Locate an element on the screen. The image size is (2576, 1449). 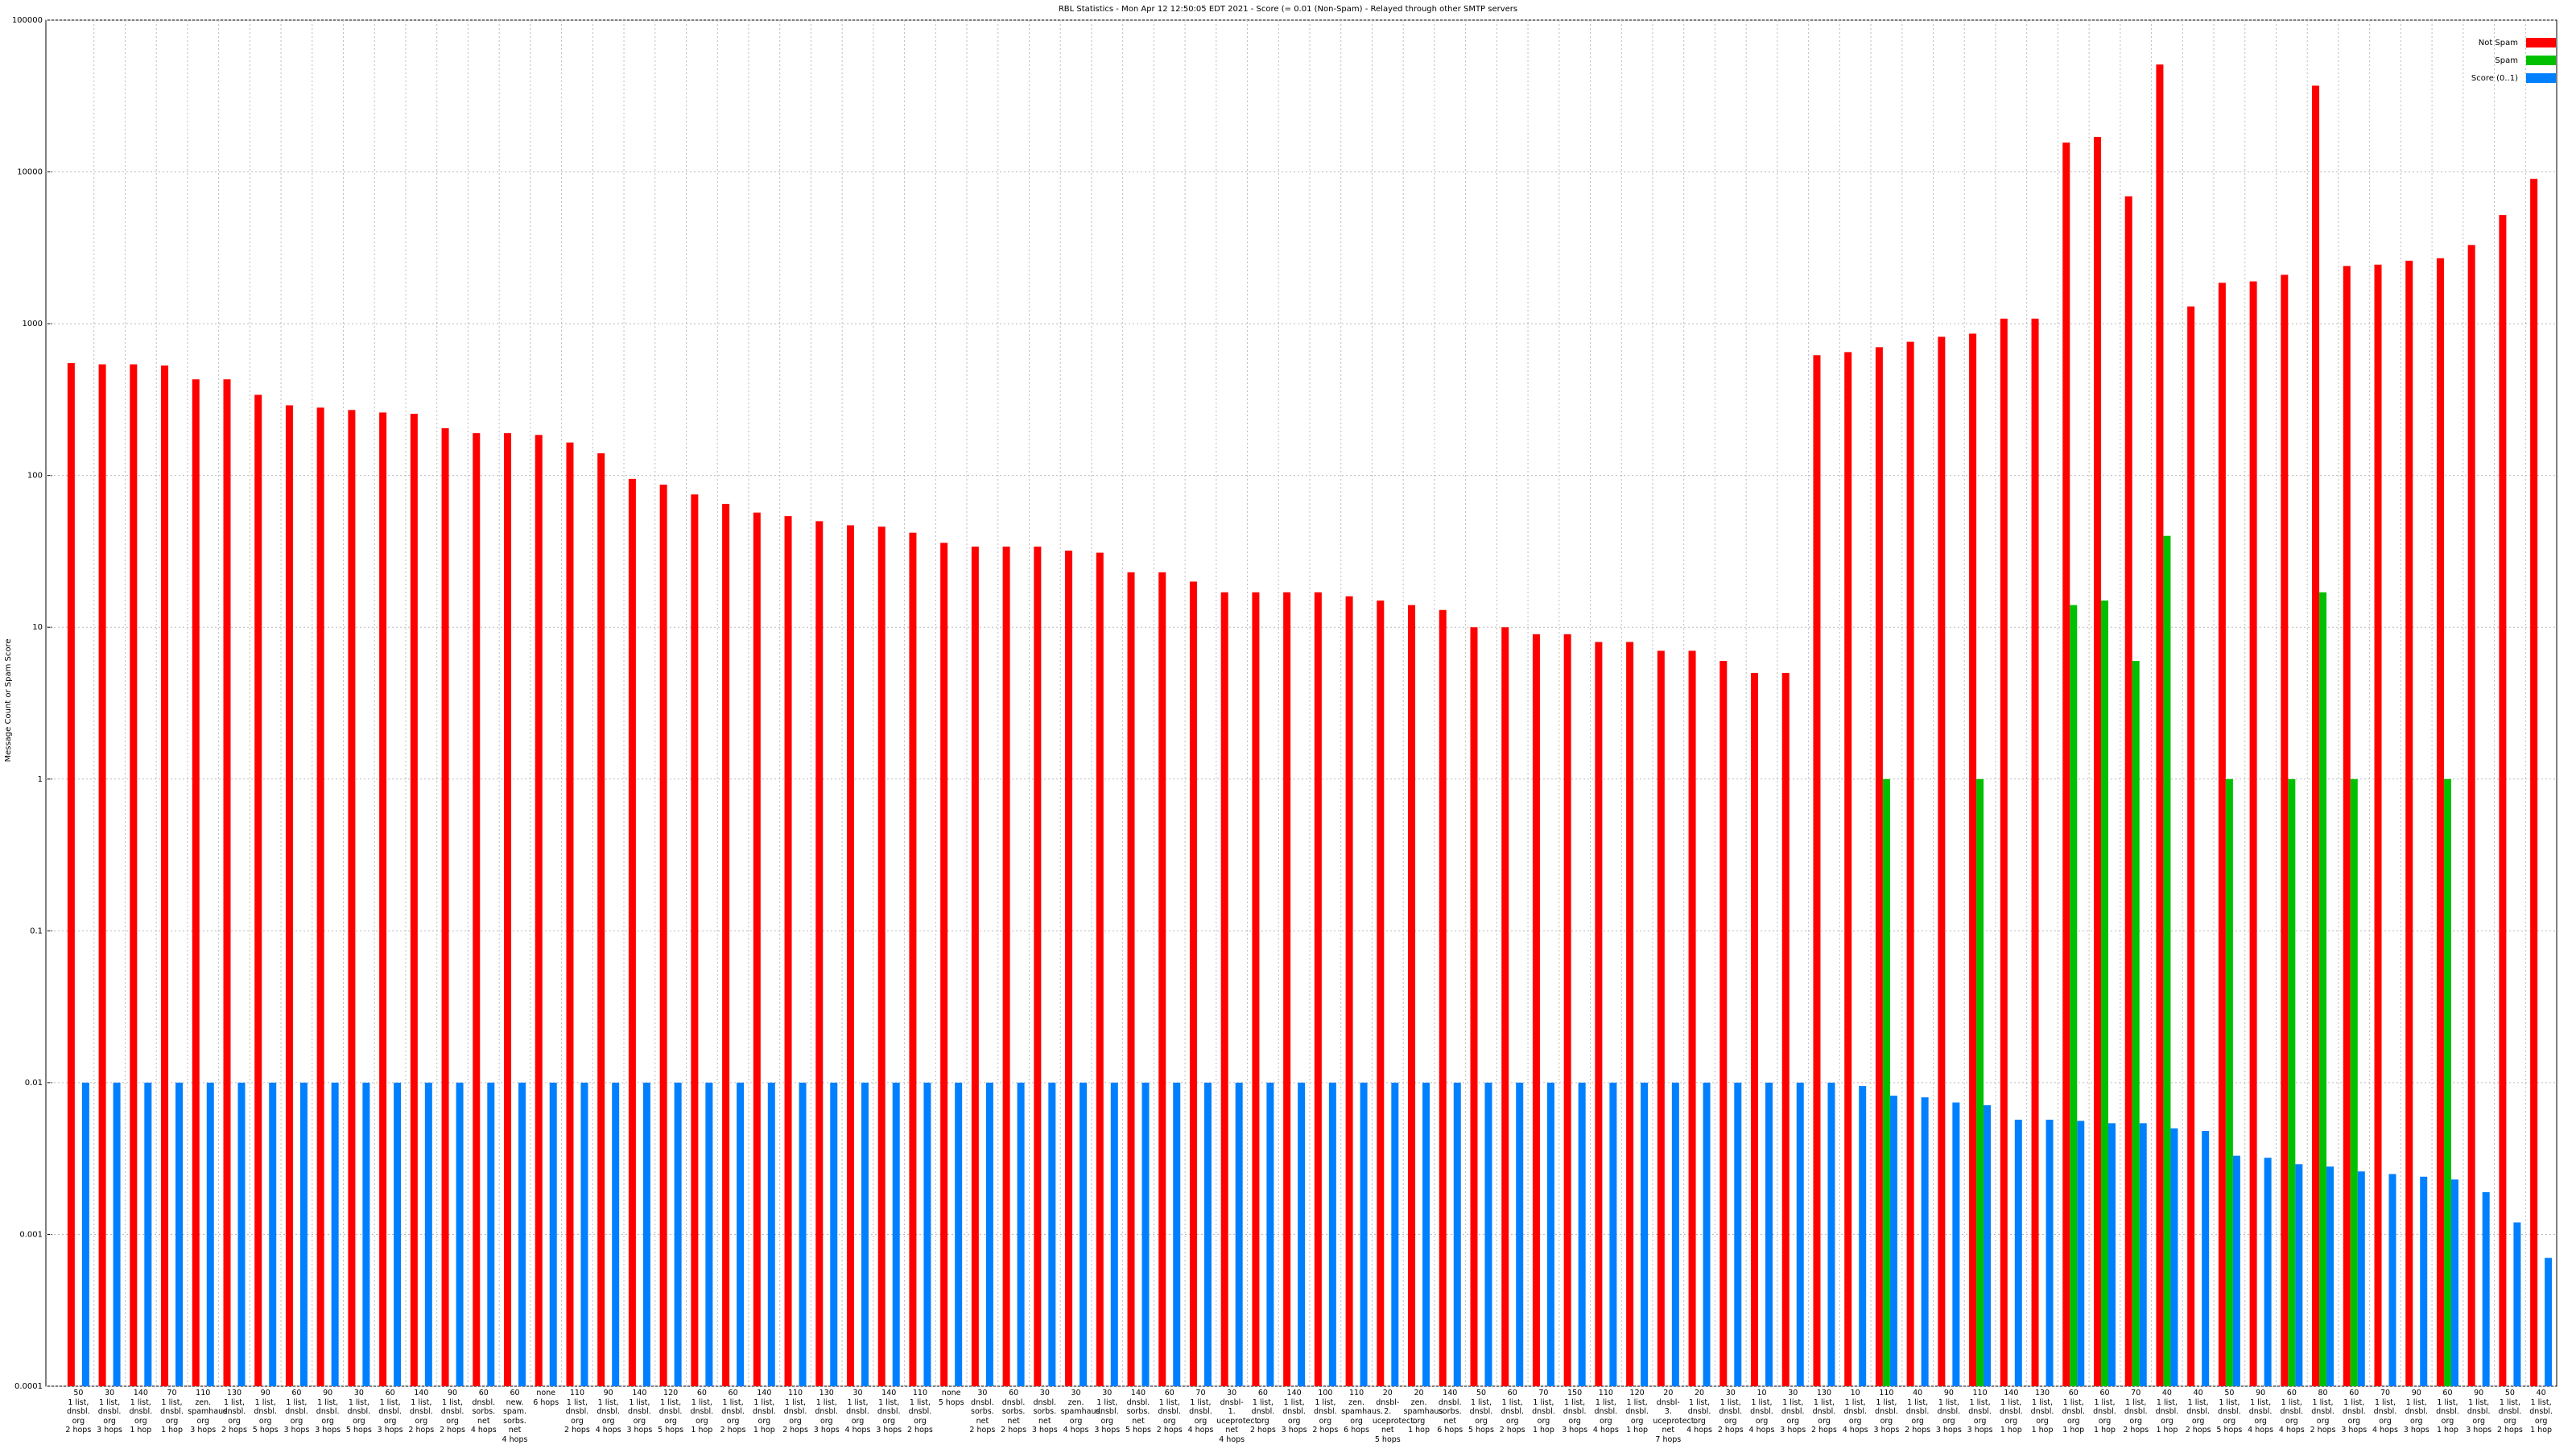
x-tick-label: 70 1 list, dnsbl. org 2 hops is located at coordinates (2136, 1412).